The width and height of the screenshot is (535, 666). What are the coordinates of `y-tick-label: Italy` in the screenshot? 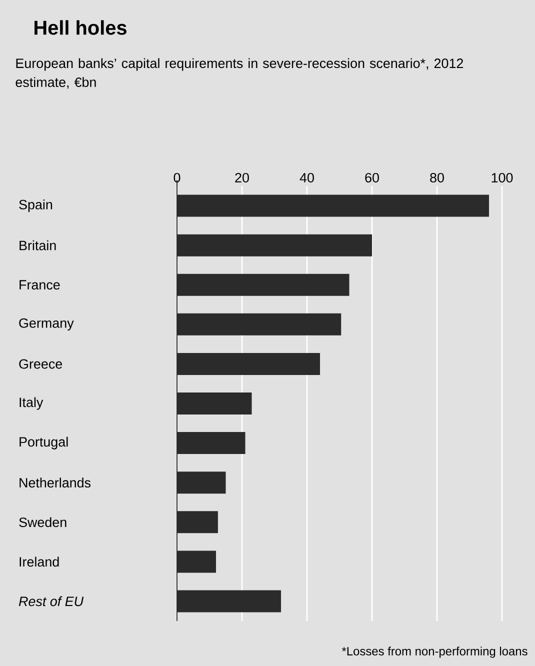 It's located at (32, 403).